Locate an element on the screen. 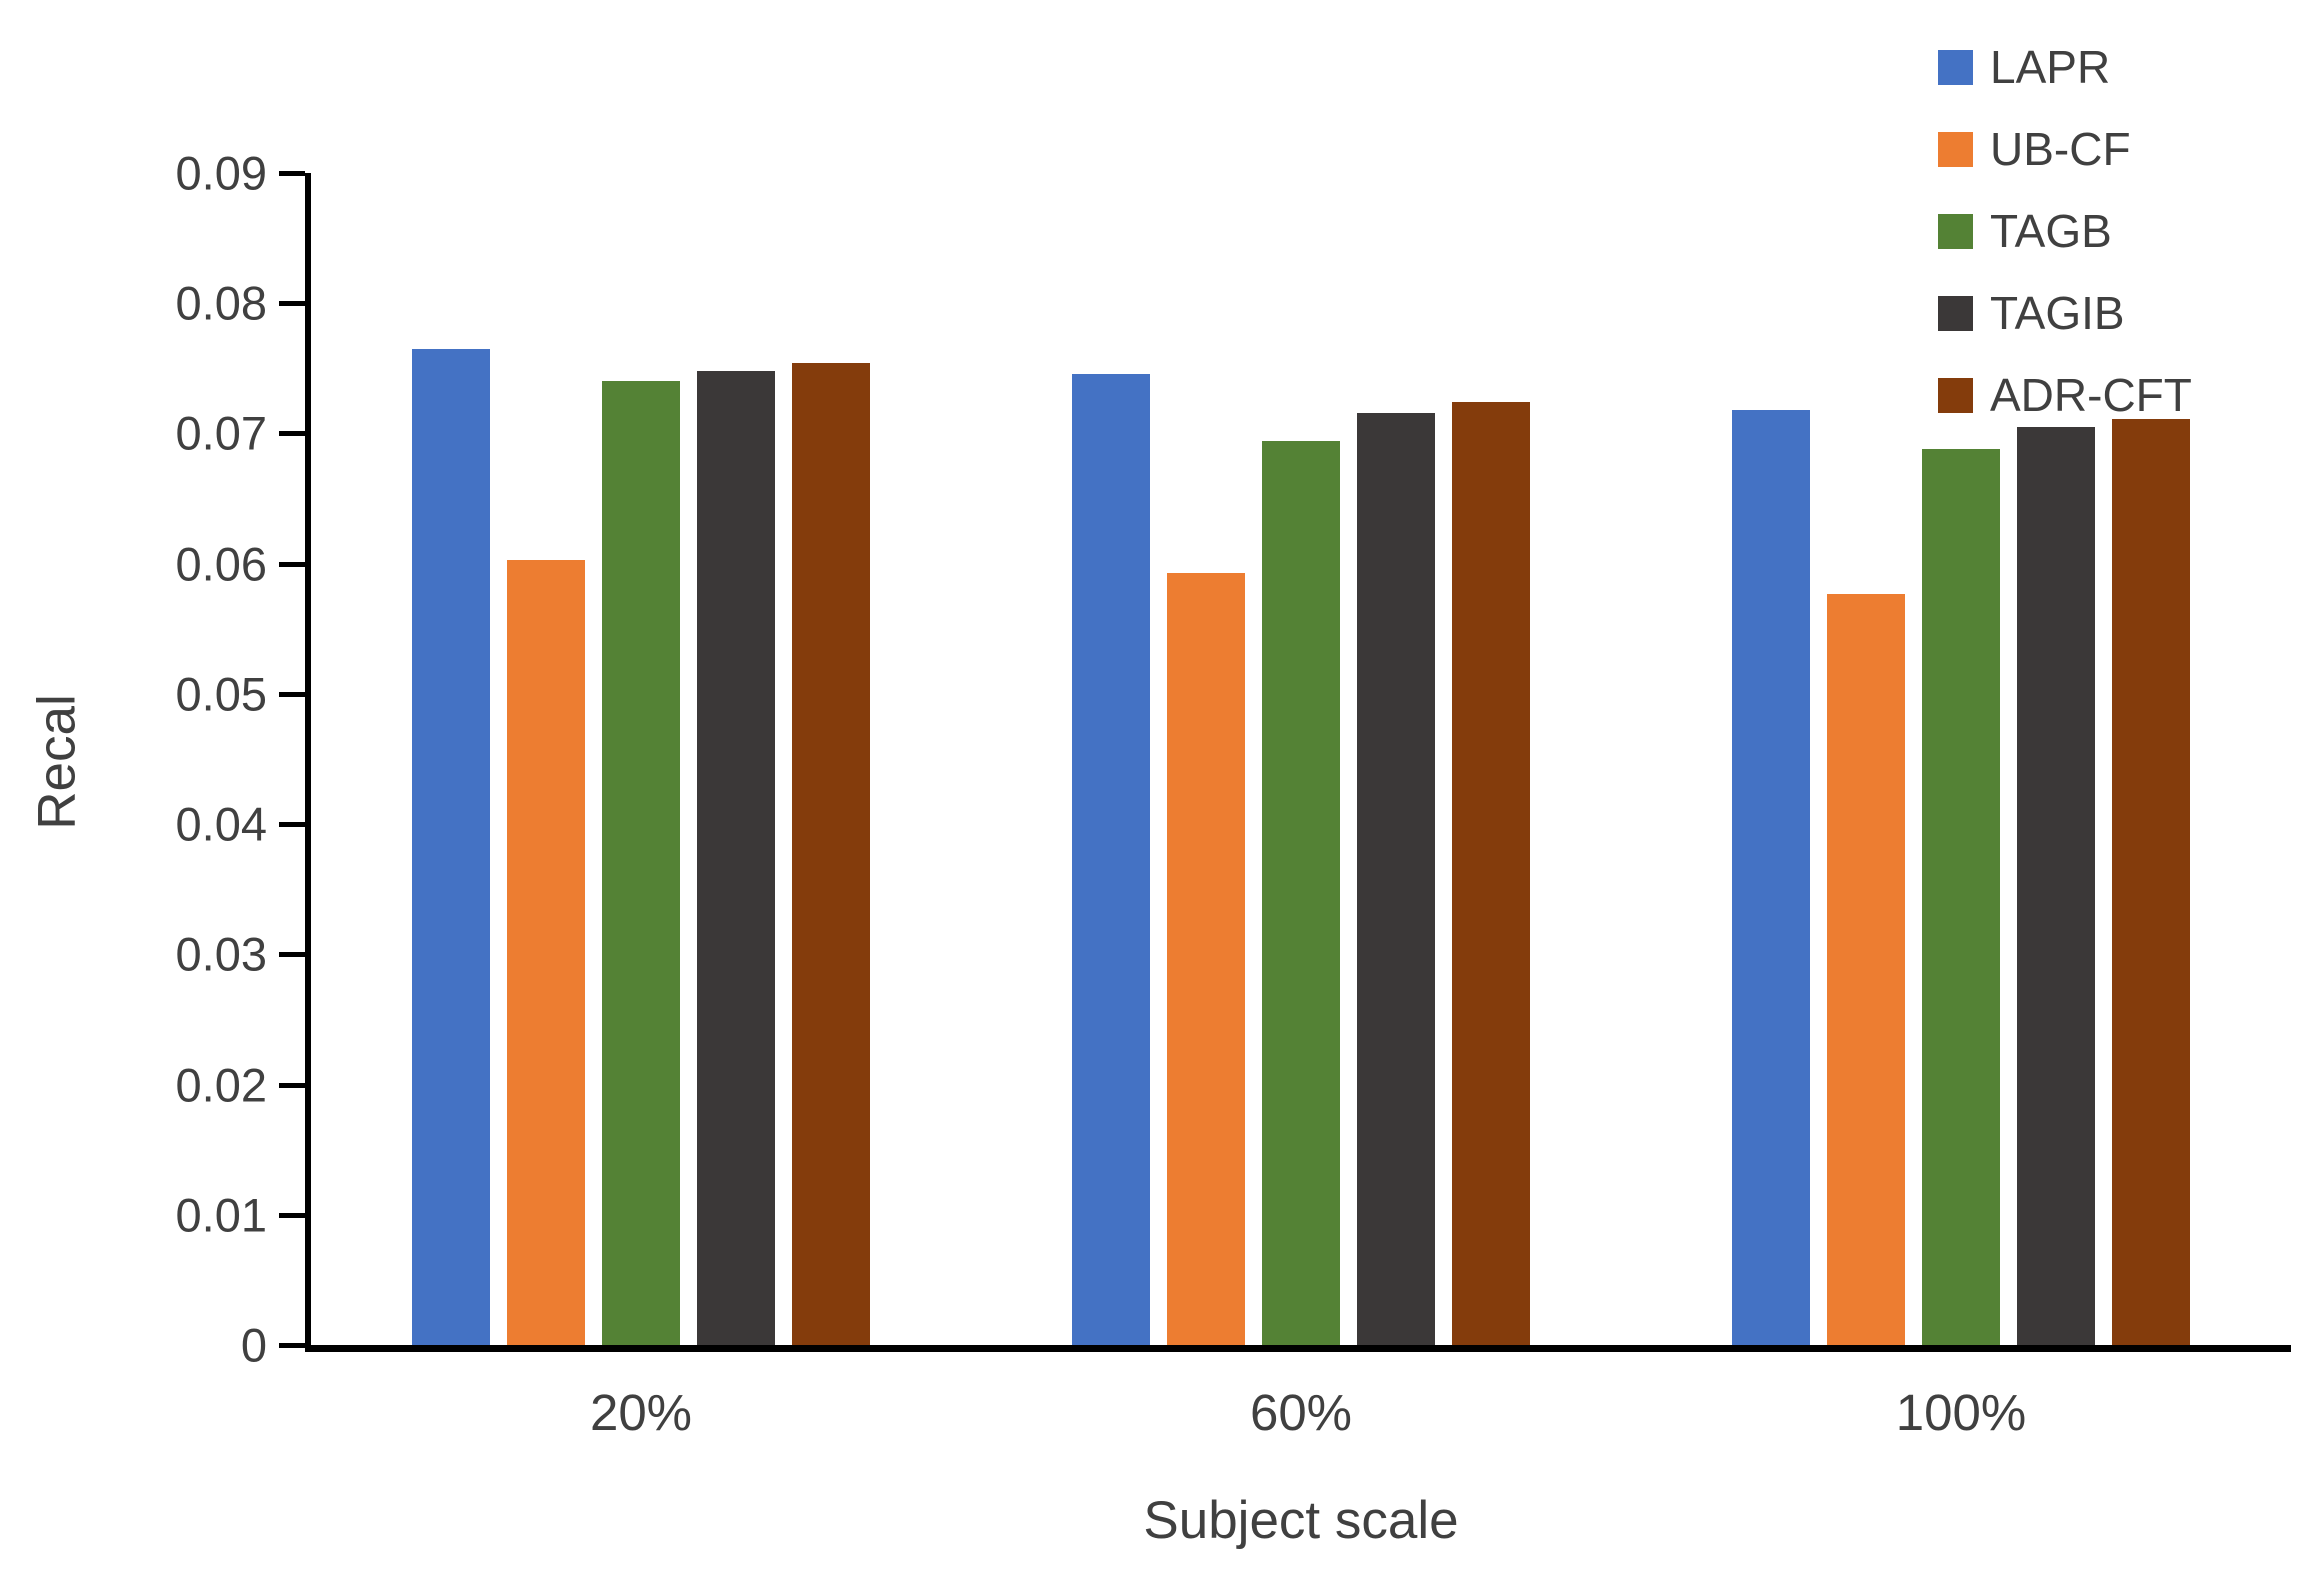  legend-label: ADR-CFT is located at coordinates (2091, 395).